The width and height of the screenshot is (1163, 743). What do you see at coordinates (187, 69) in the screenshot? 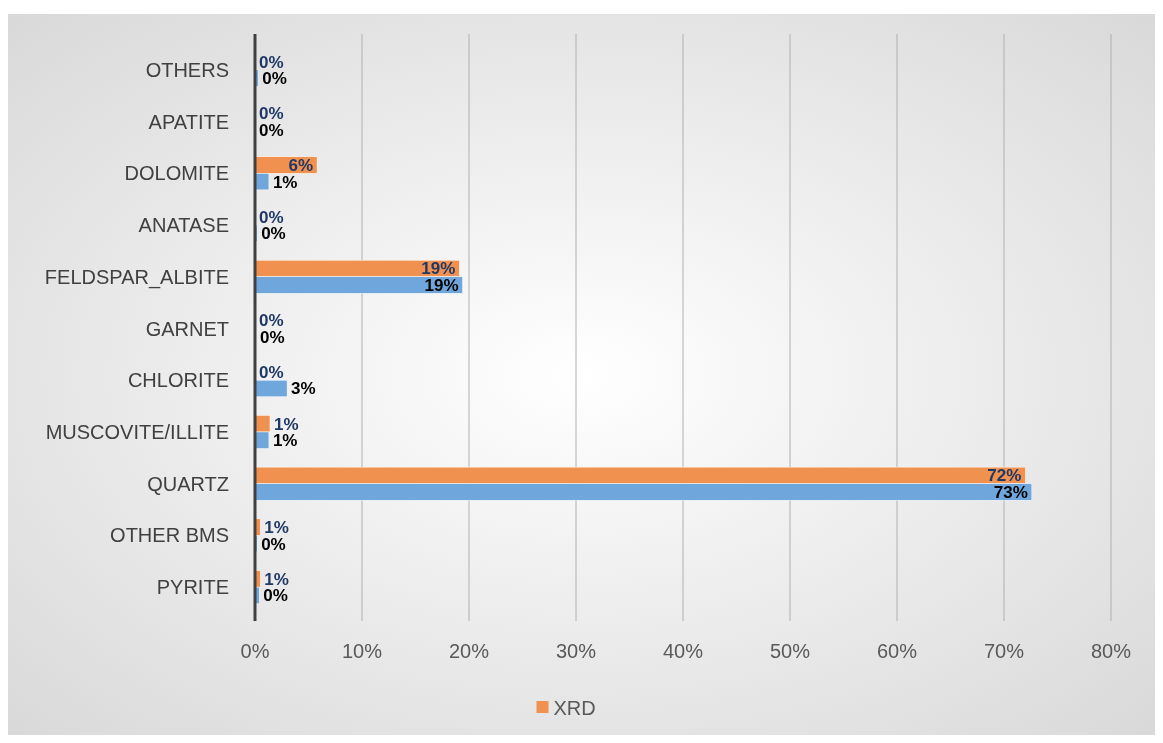
I see `y-tick-label: OTHERS` at bounding box center [187, 69].